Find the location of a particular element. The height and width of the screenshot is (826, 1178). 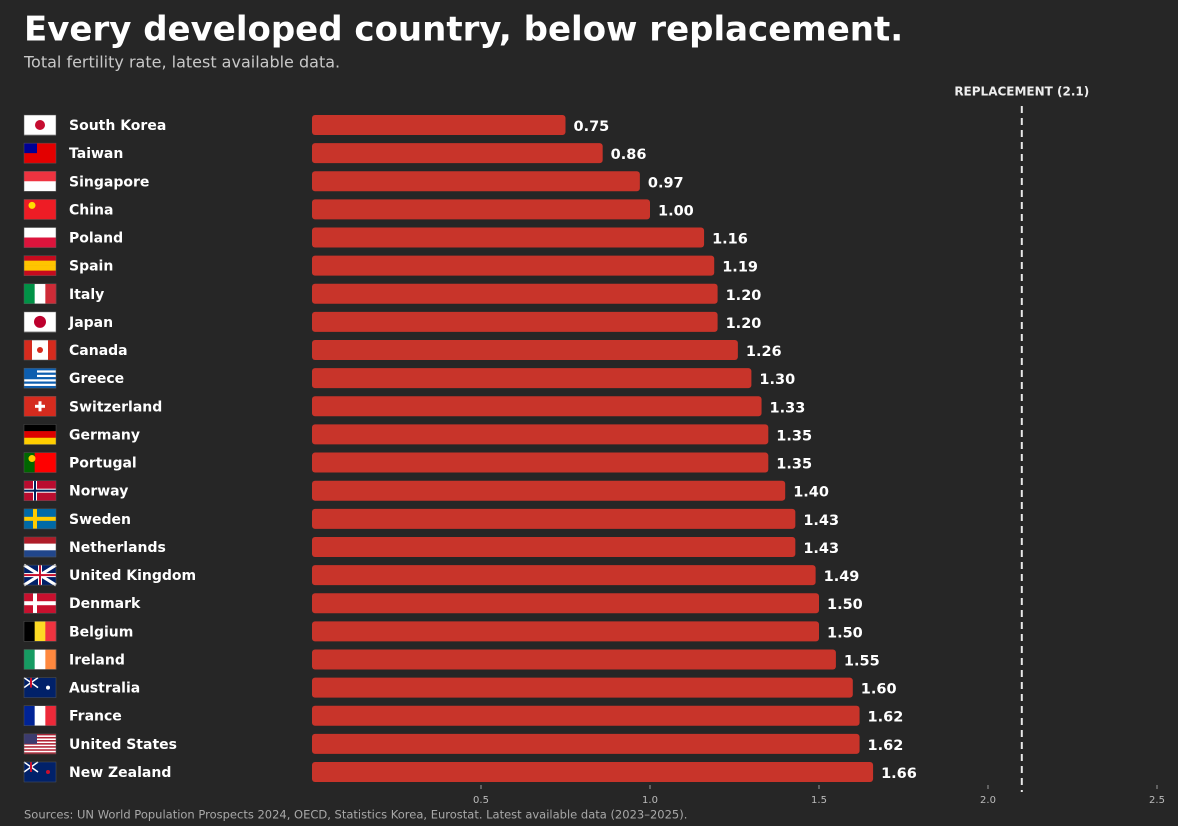

y-tick-label: Belgium is located at coordinates (101, 632).